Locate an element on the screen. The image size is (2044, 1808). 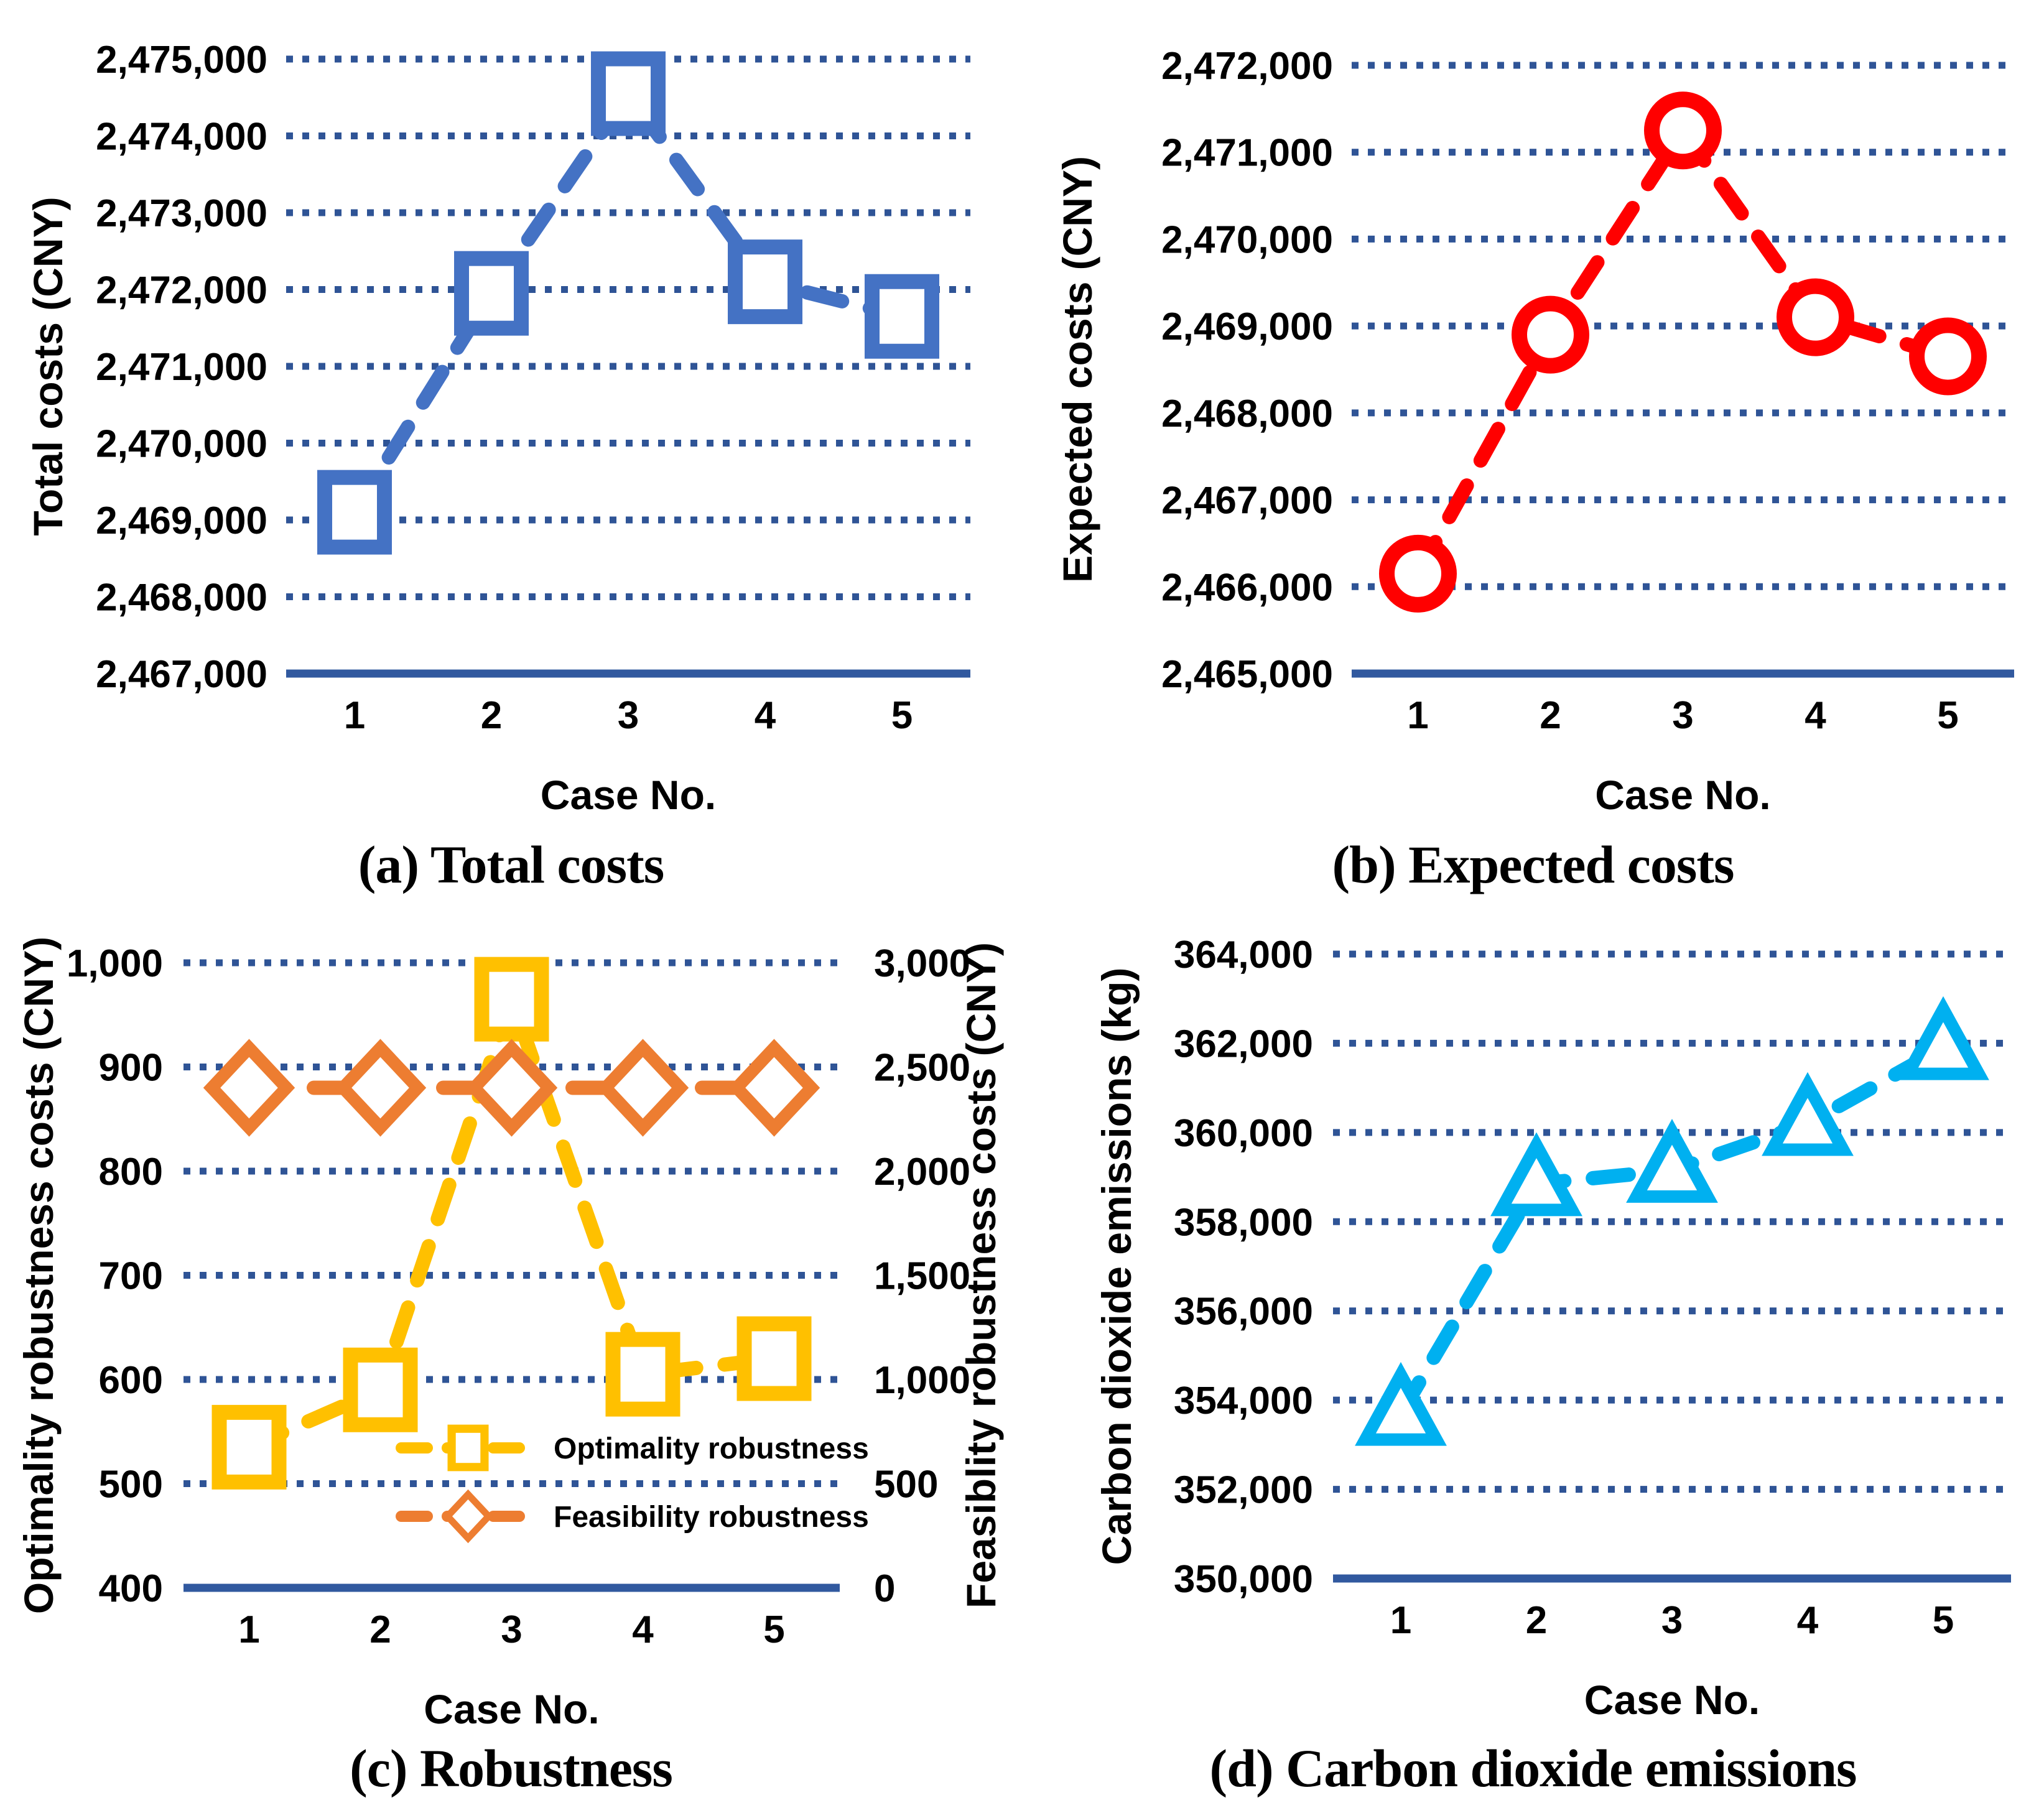
right-y-tick-label: 3,000 is located at coordinates (922, 963).